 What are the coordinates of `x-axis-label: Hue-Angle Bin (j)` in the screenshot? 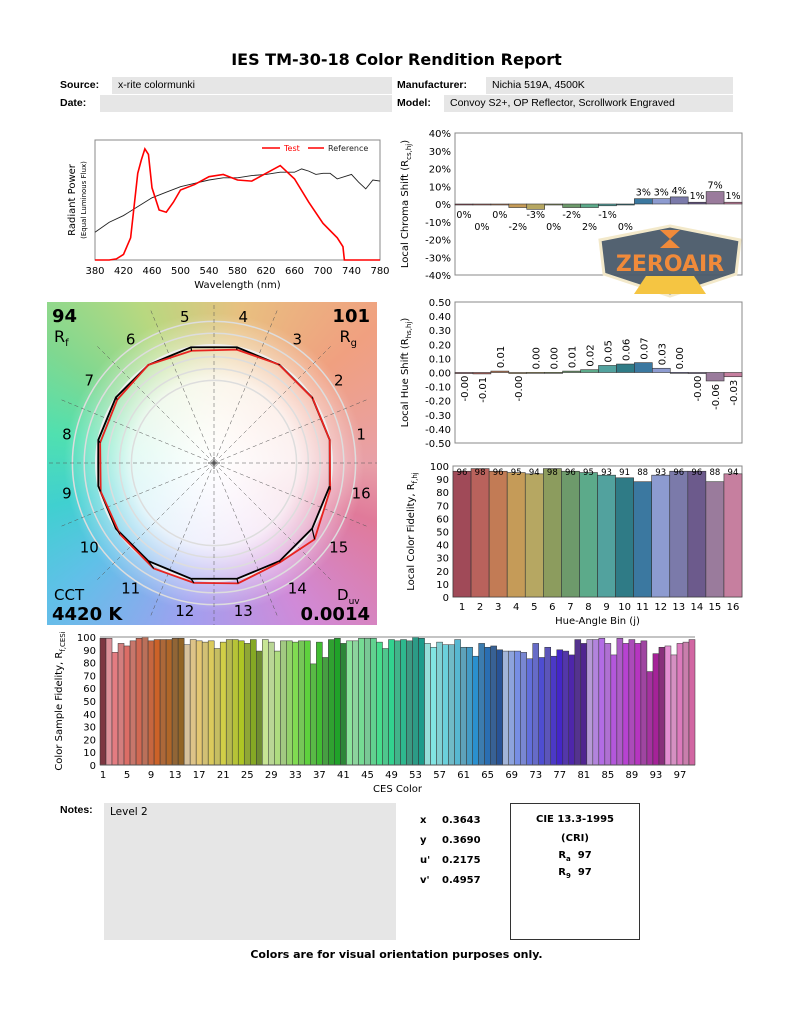 It's located at (597, 621).